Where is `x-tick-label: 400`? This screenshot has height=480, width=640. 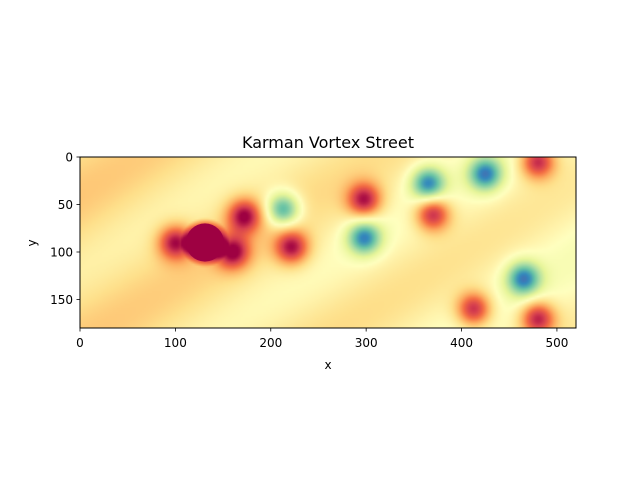 x-tick-label: 400 is located at coordinates (461, 343).